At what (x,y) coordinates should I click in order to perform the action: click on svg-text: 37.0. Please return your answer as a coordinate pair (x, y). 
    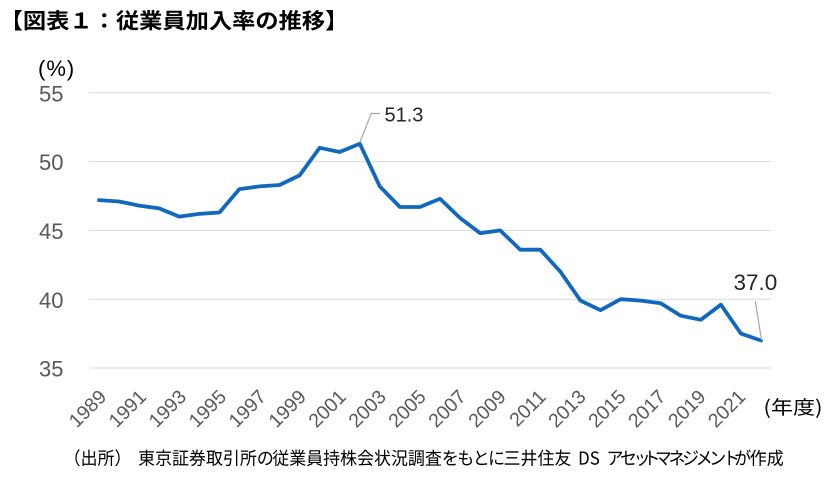
    Looking at the image, I should click on (756, 282).